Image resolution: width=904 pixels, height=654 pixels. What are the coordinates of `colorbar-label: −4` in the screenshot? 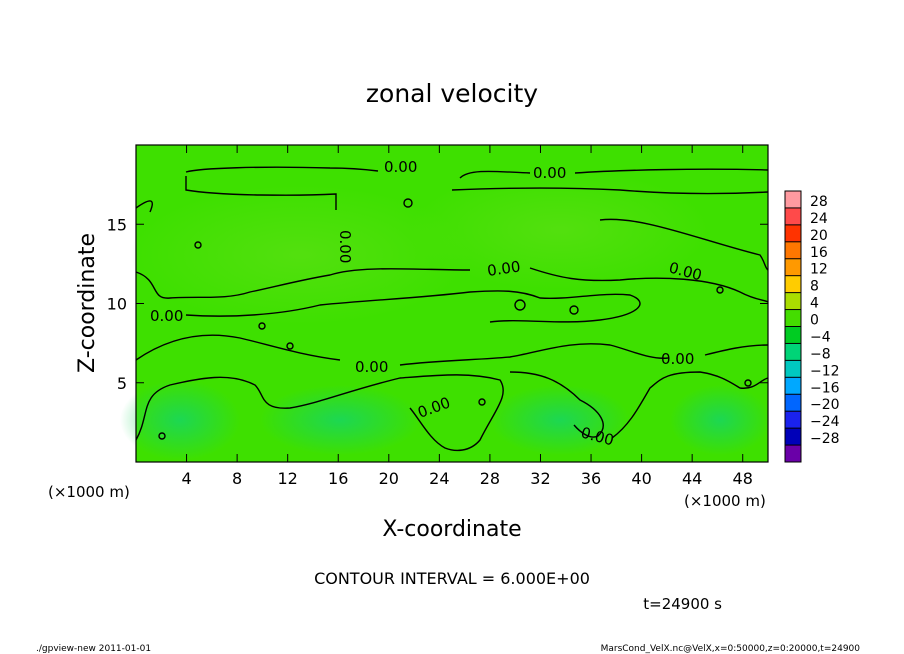 It's located at (820, 337).